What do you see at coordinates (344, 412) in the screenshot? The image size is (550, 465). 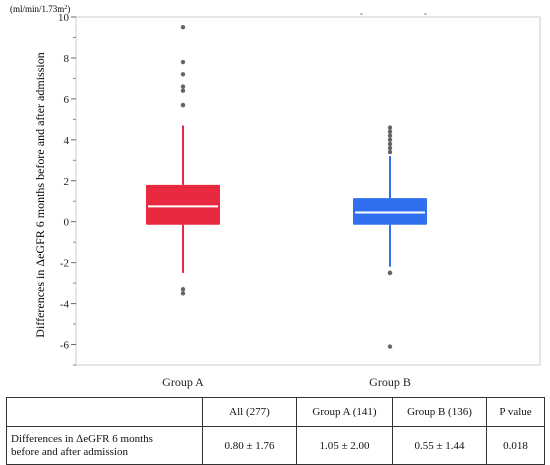 I see `table-header-cell: Group A (141)` at bounding box center [344, 412].